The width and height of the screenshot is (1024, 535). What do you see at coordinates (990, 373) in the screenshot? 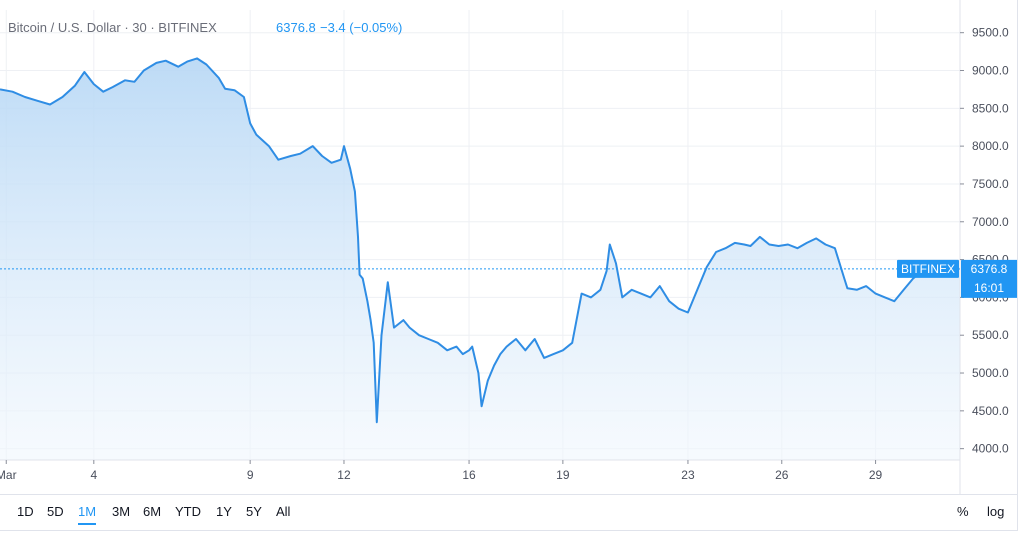
I see `y-tick-label: 5000.0` at bounding box center [990, 373].